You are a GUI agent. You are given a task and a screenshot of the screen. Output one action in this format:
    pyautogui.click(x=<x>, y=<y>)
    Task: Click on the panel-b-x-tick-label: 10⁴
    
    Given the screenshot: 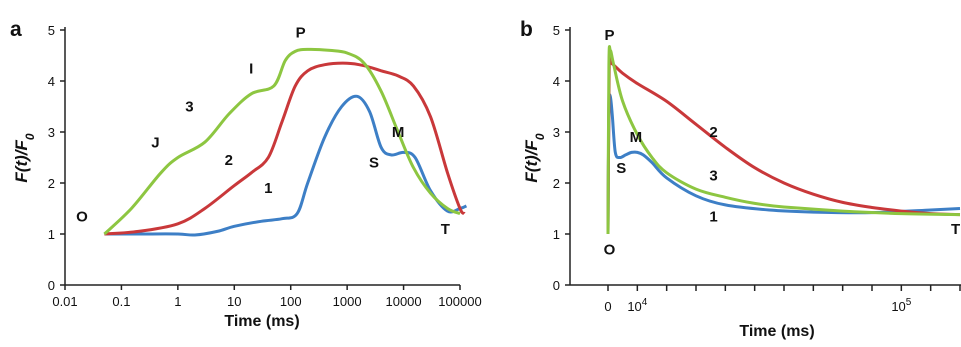 What is the action you would take?
    pyautogui.click(x=637, y=305)
    